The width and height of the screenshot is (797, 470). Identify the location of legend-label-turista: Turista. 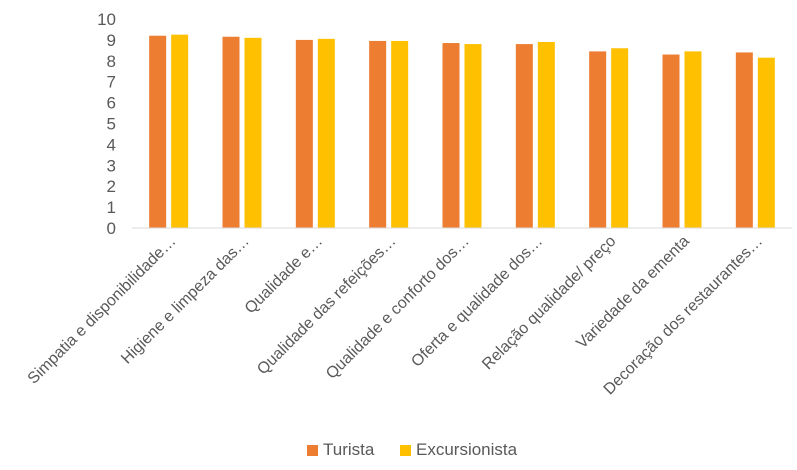
(349, 449).